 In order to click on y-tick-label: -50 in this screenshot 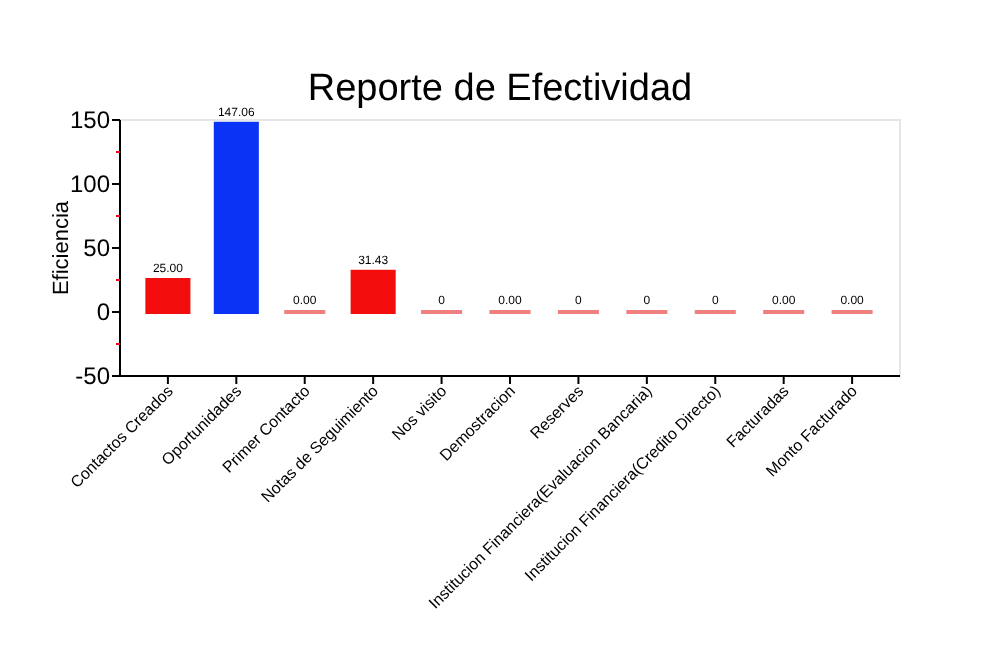, I will do `click(93, 376)`.